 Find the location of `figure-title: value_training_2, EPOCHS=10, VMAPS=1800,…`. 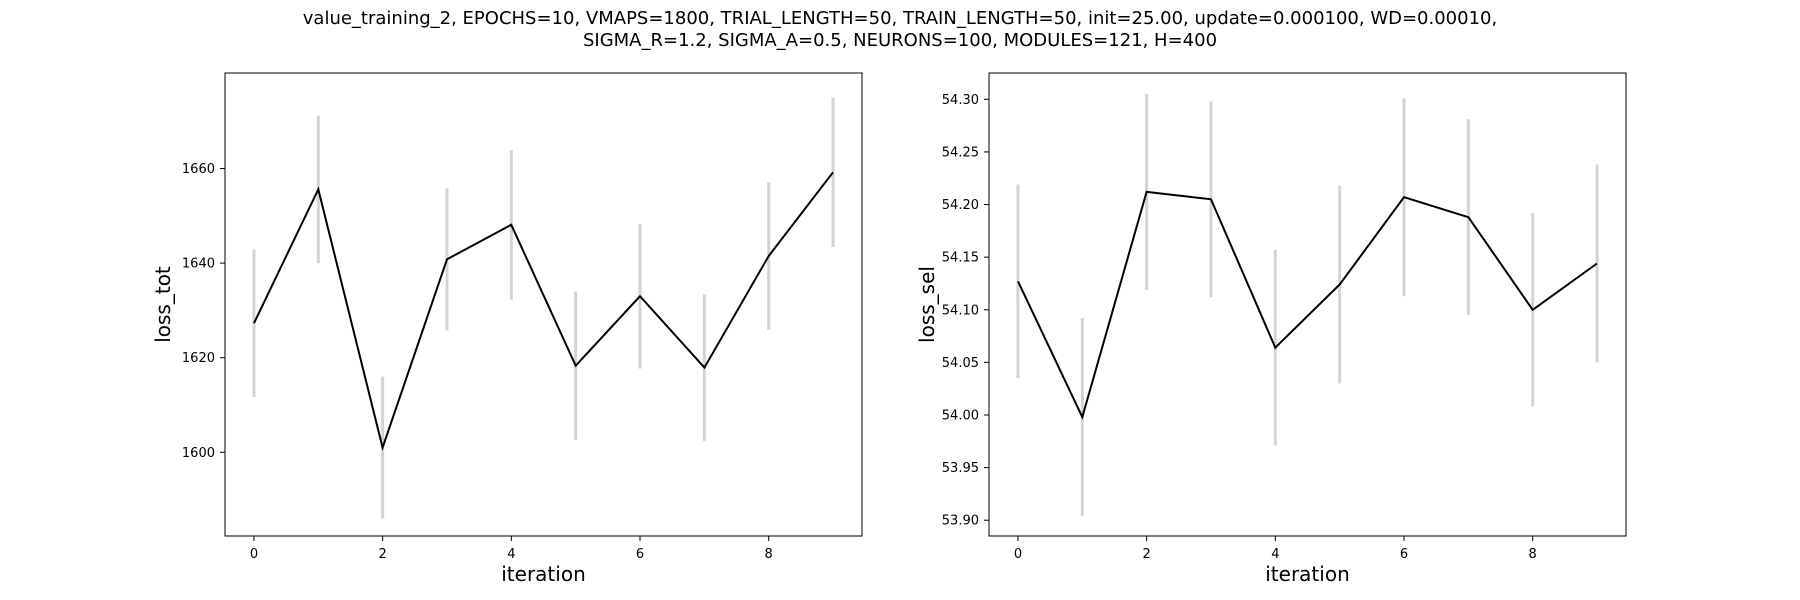

figure-title: value_training_2, EPOCHS=10, VMAPS=1800,… is located at coordinates (900, 30).